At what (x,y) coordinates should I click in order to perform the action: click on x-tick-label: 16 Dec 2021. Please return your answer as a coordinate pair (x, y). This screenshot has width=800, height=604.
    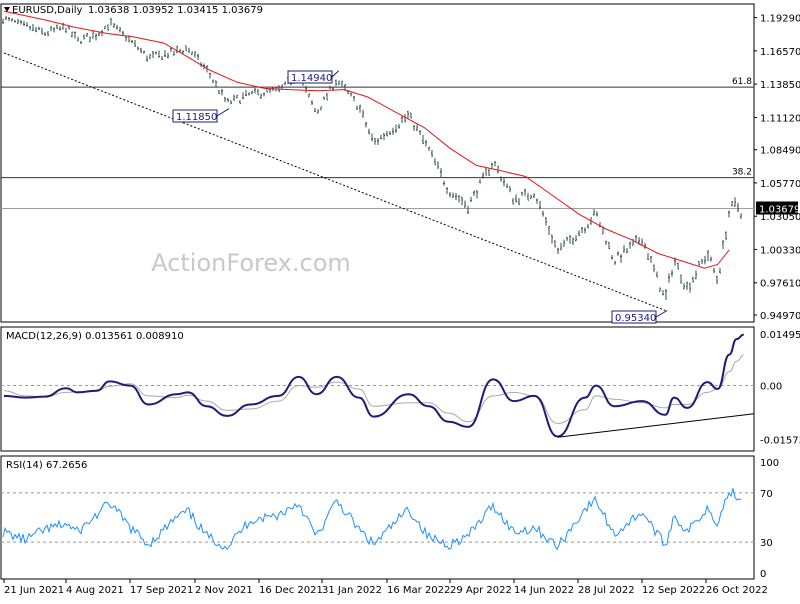
    Looking at the image, I should click on (291, 590).